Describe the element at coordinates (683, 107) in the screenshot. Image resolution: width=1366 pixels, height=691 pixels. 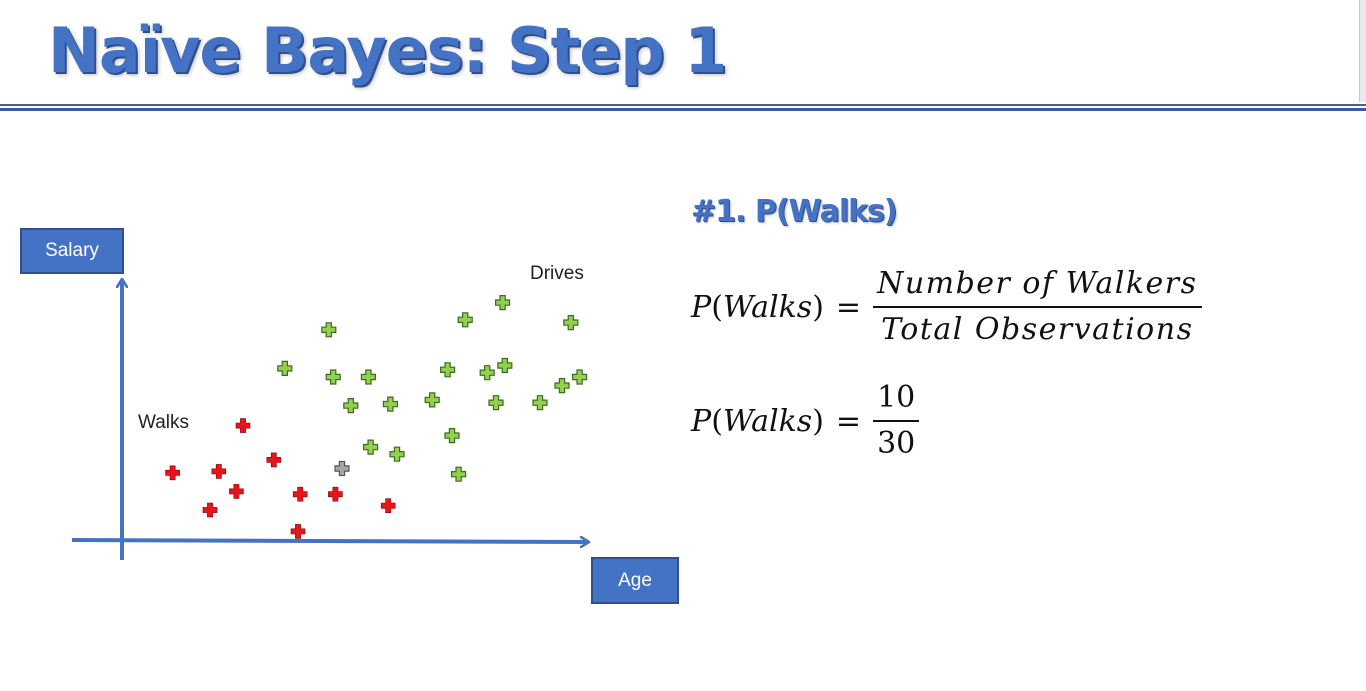
I see `title-divider` at that location.